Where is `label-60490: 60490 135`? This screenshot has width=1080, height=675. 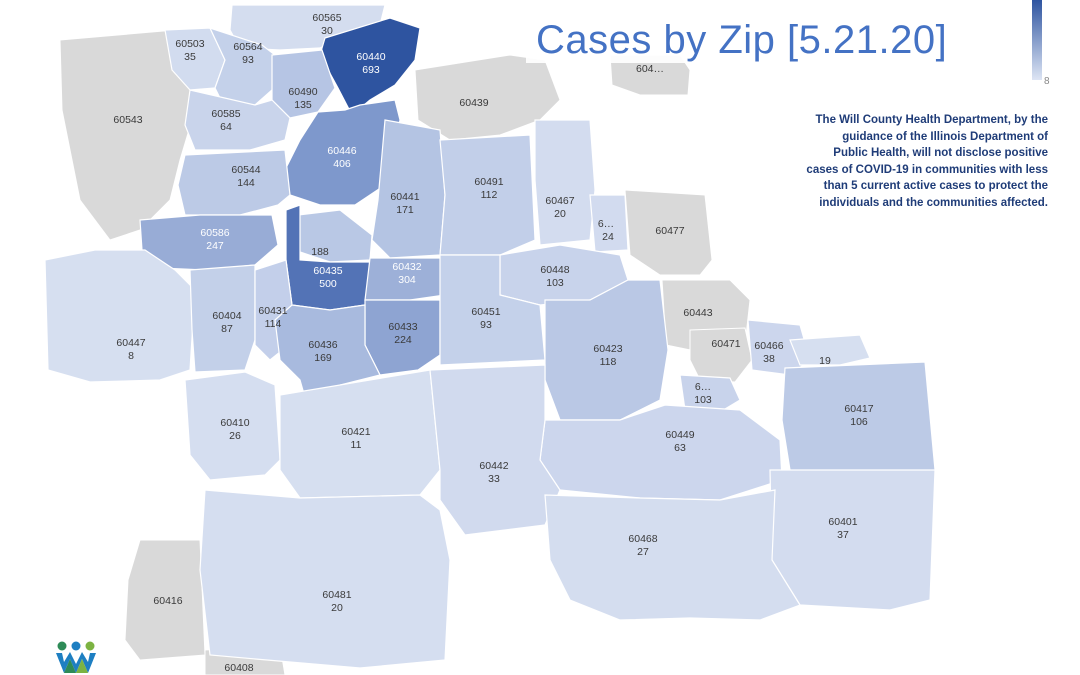 label-60490: 60490 135 is located at coordinates (302, 98).